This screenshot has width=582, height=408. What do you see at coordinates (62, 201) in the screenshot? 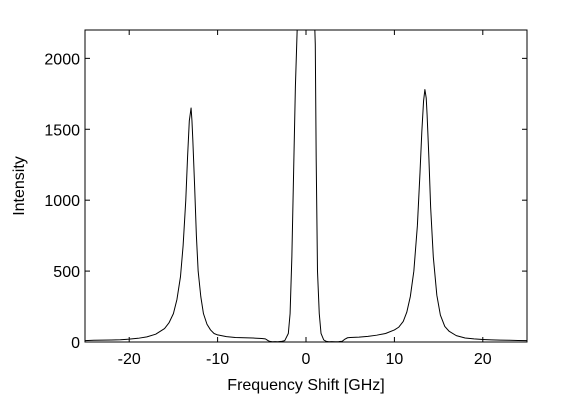
I see `y-tick-label: 1000` at bounding box center [62, 201].